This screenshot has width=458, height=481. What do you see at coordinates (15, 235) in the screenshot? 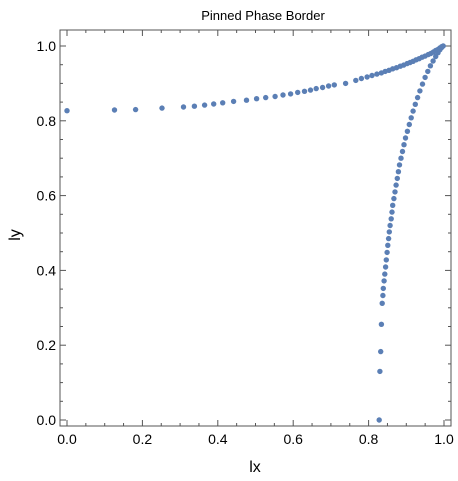
I see `y-axis-label: ly` at bounding box center [15, 235].